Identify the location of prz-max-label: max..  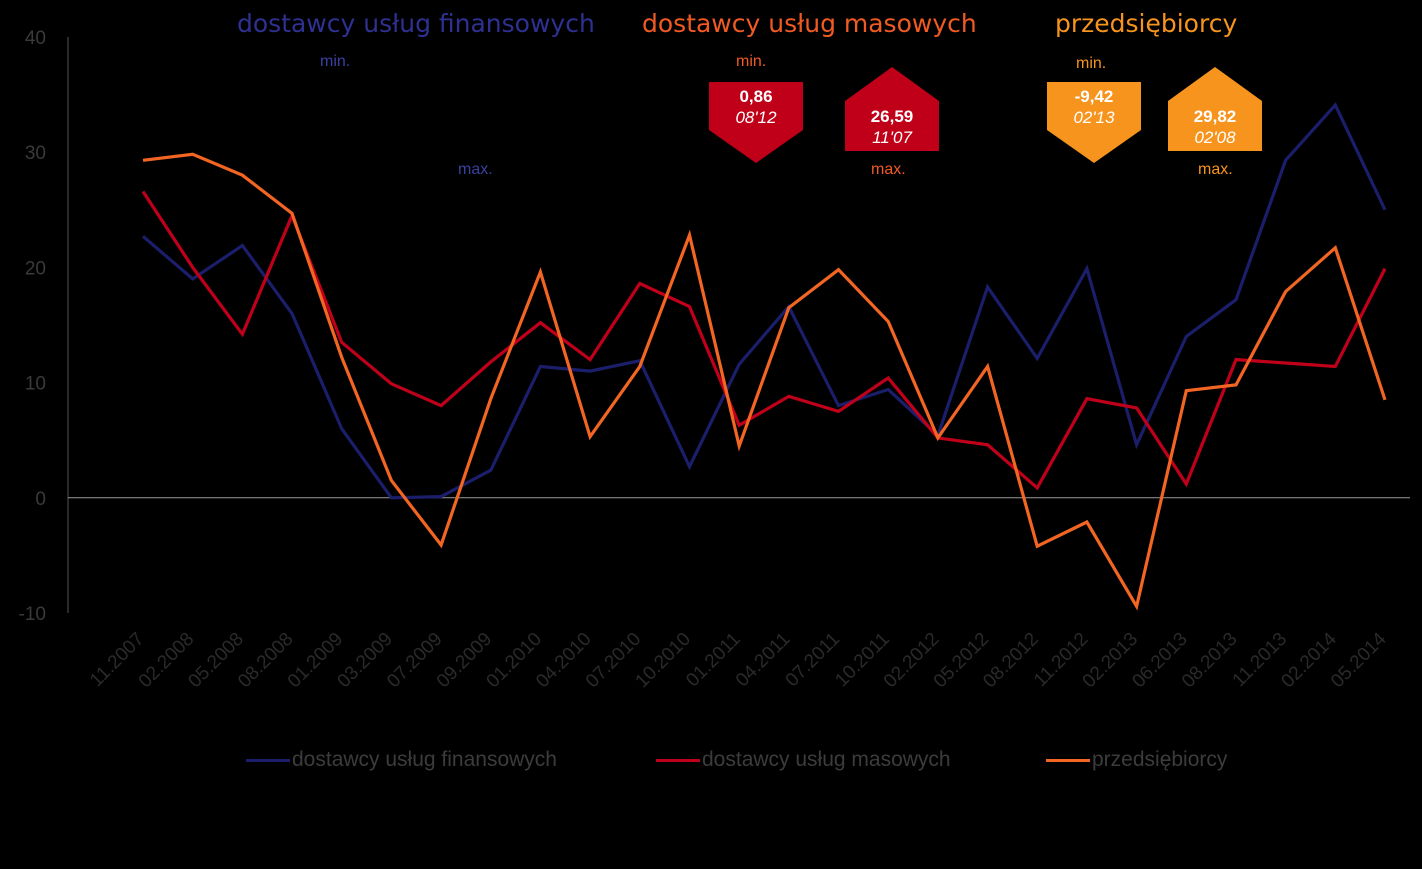
(1215, 169).